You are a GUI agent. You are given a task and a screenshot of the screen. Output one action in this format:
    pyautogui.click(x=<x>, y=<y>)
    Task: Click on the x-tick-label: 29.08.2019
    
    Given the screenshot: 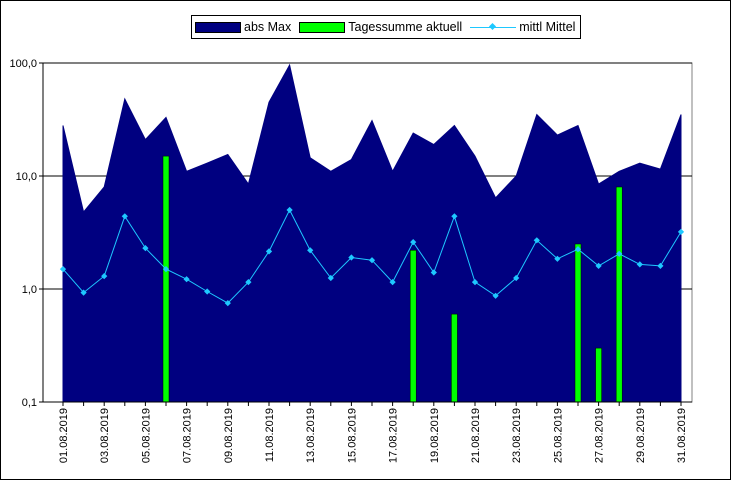 What is the action you would take?
    pyautogui.click(x=641, y=435)
    